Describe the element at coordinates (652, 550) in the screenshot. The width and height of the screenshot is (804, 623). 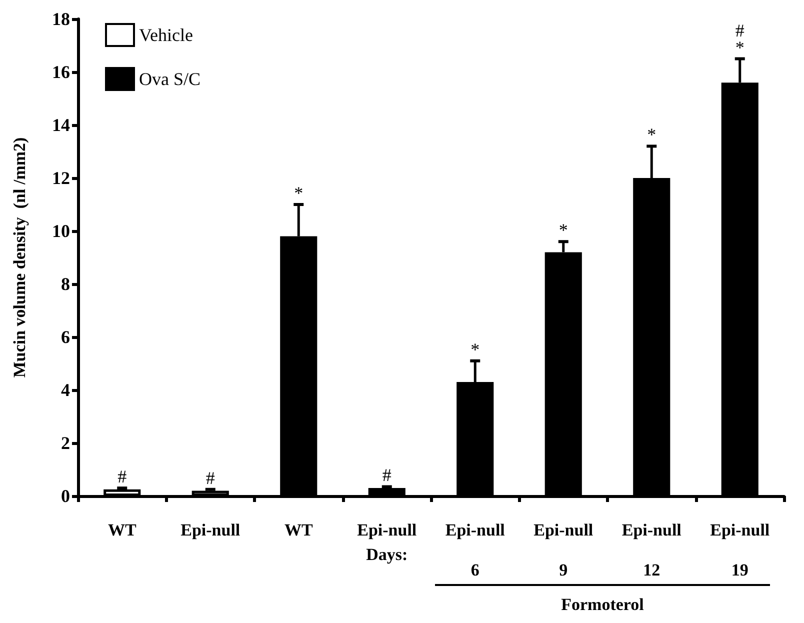
I see `category-label: Epi-null 12` at that location.